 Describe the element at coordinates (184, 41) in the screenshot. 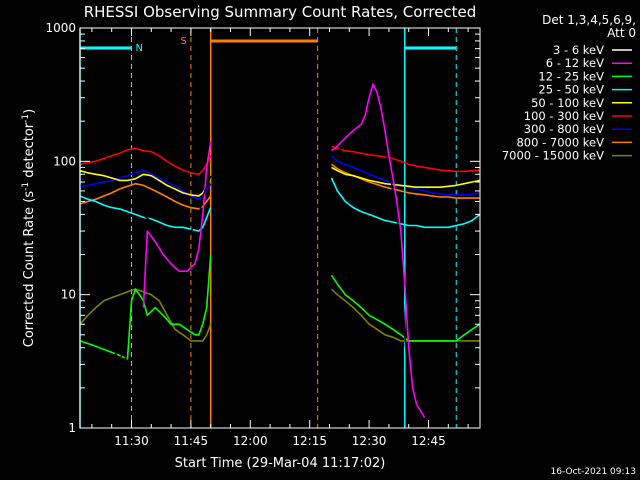

I see `saa-label: S` at that location.